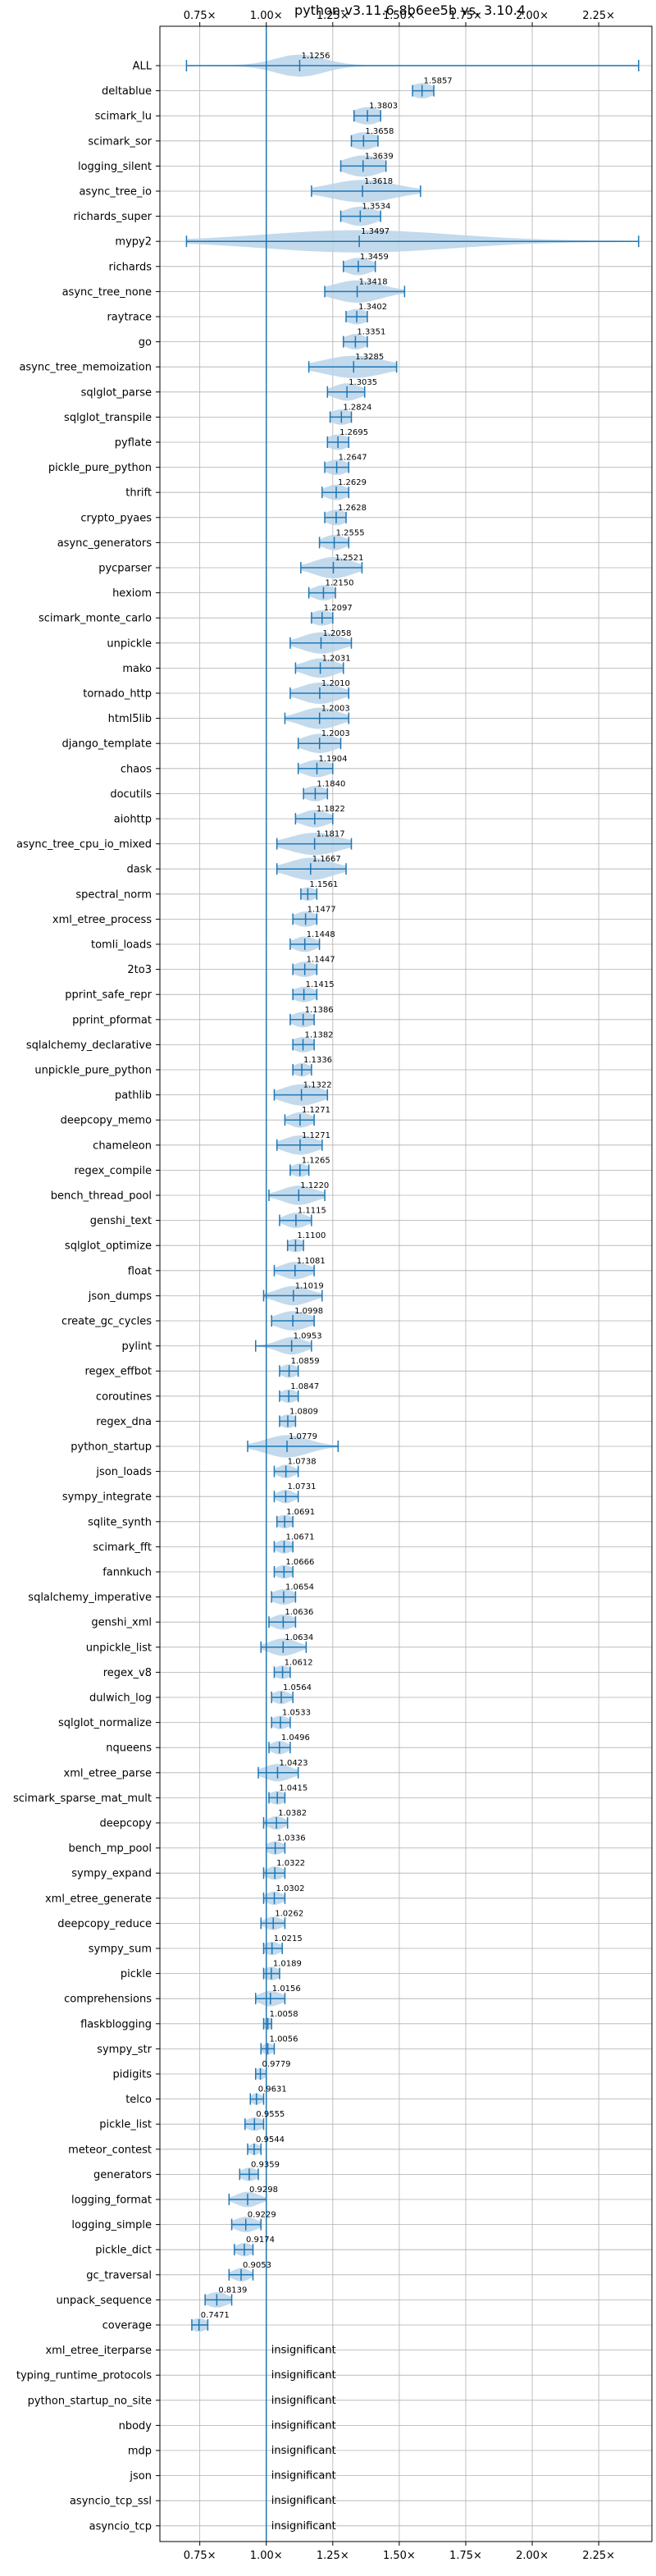  Describe the element at coordinates (353, 432) in the screenshot. I see `value-label: 1.2695` at that location.